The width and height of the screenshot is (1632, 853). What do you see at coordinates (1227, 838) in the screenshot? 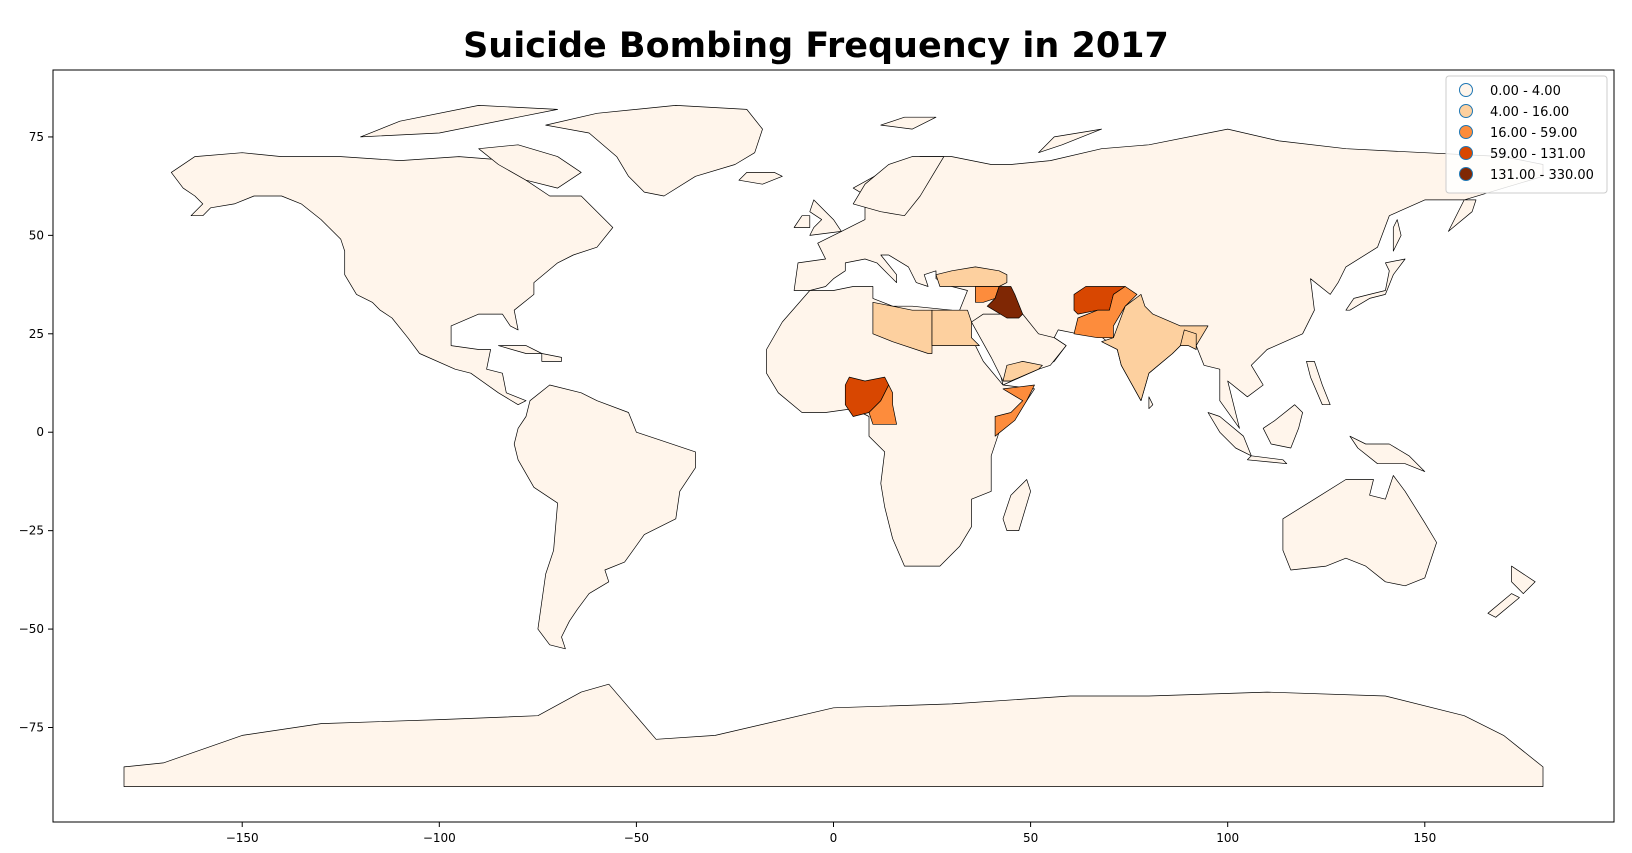
I see `x-tick-label: 100` at bounding box center [1227, 838].